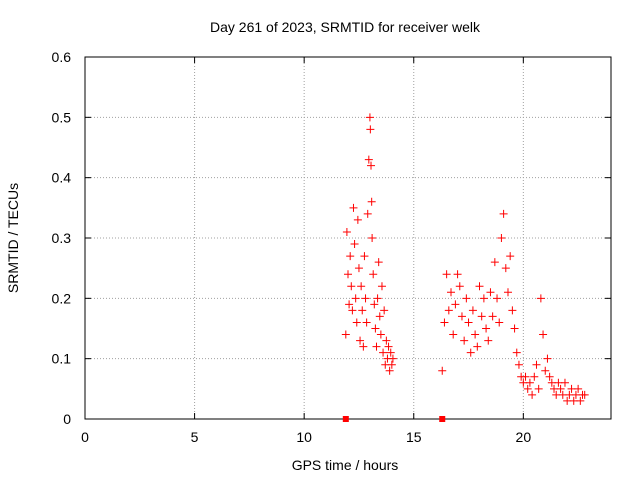  I want to click on y-axis-label: SRMTID / TECUs, so click(13, 238).